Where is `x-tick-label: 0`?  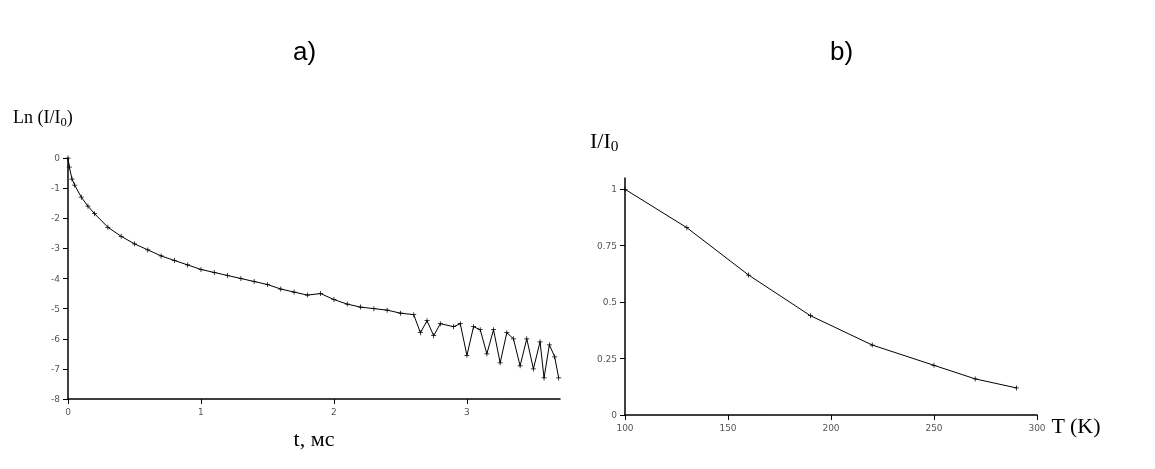
x-tick-label: 0 is located at coordinates (68, 411).